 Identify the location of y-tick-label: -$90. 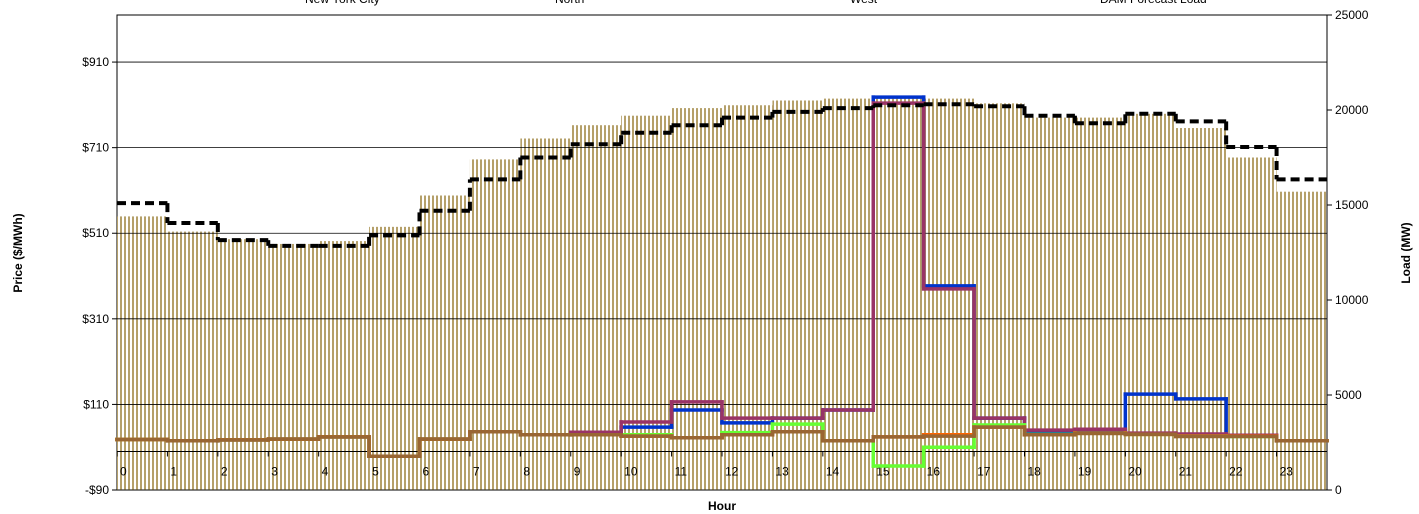
(97, 490).